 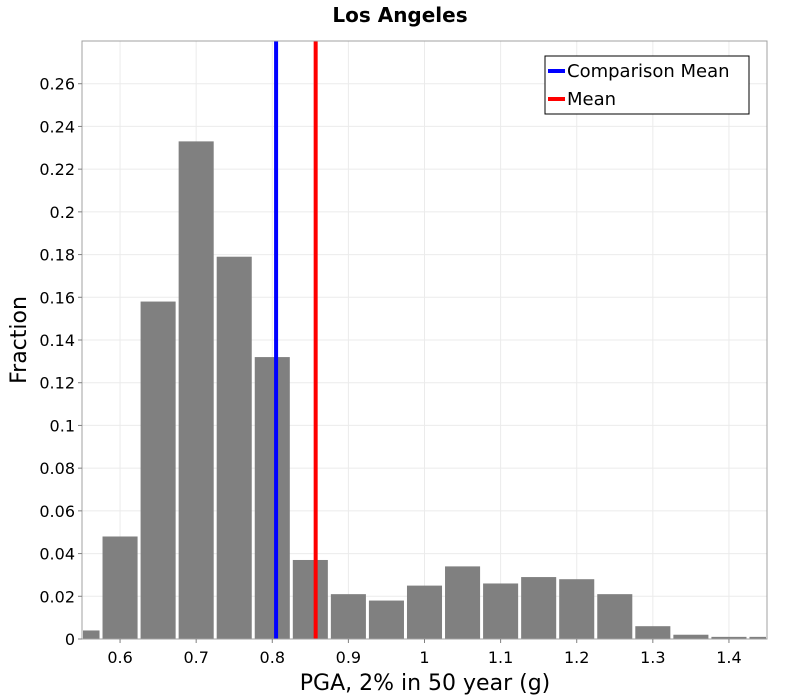 I want to click on y-tick-label: 0.12, so click(x=57, y=383).